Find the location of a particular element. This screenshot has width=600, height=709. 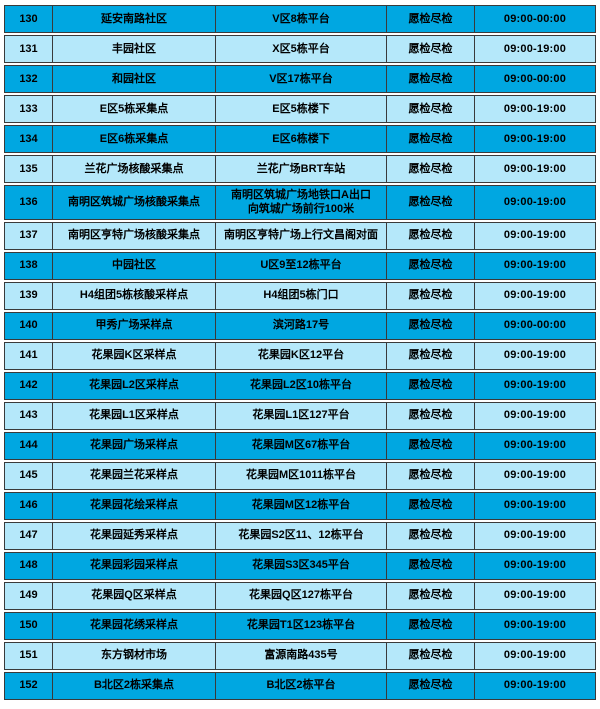

site-location: 花果园S3区345平台 is located at coordinates (301, 565).